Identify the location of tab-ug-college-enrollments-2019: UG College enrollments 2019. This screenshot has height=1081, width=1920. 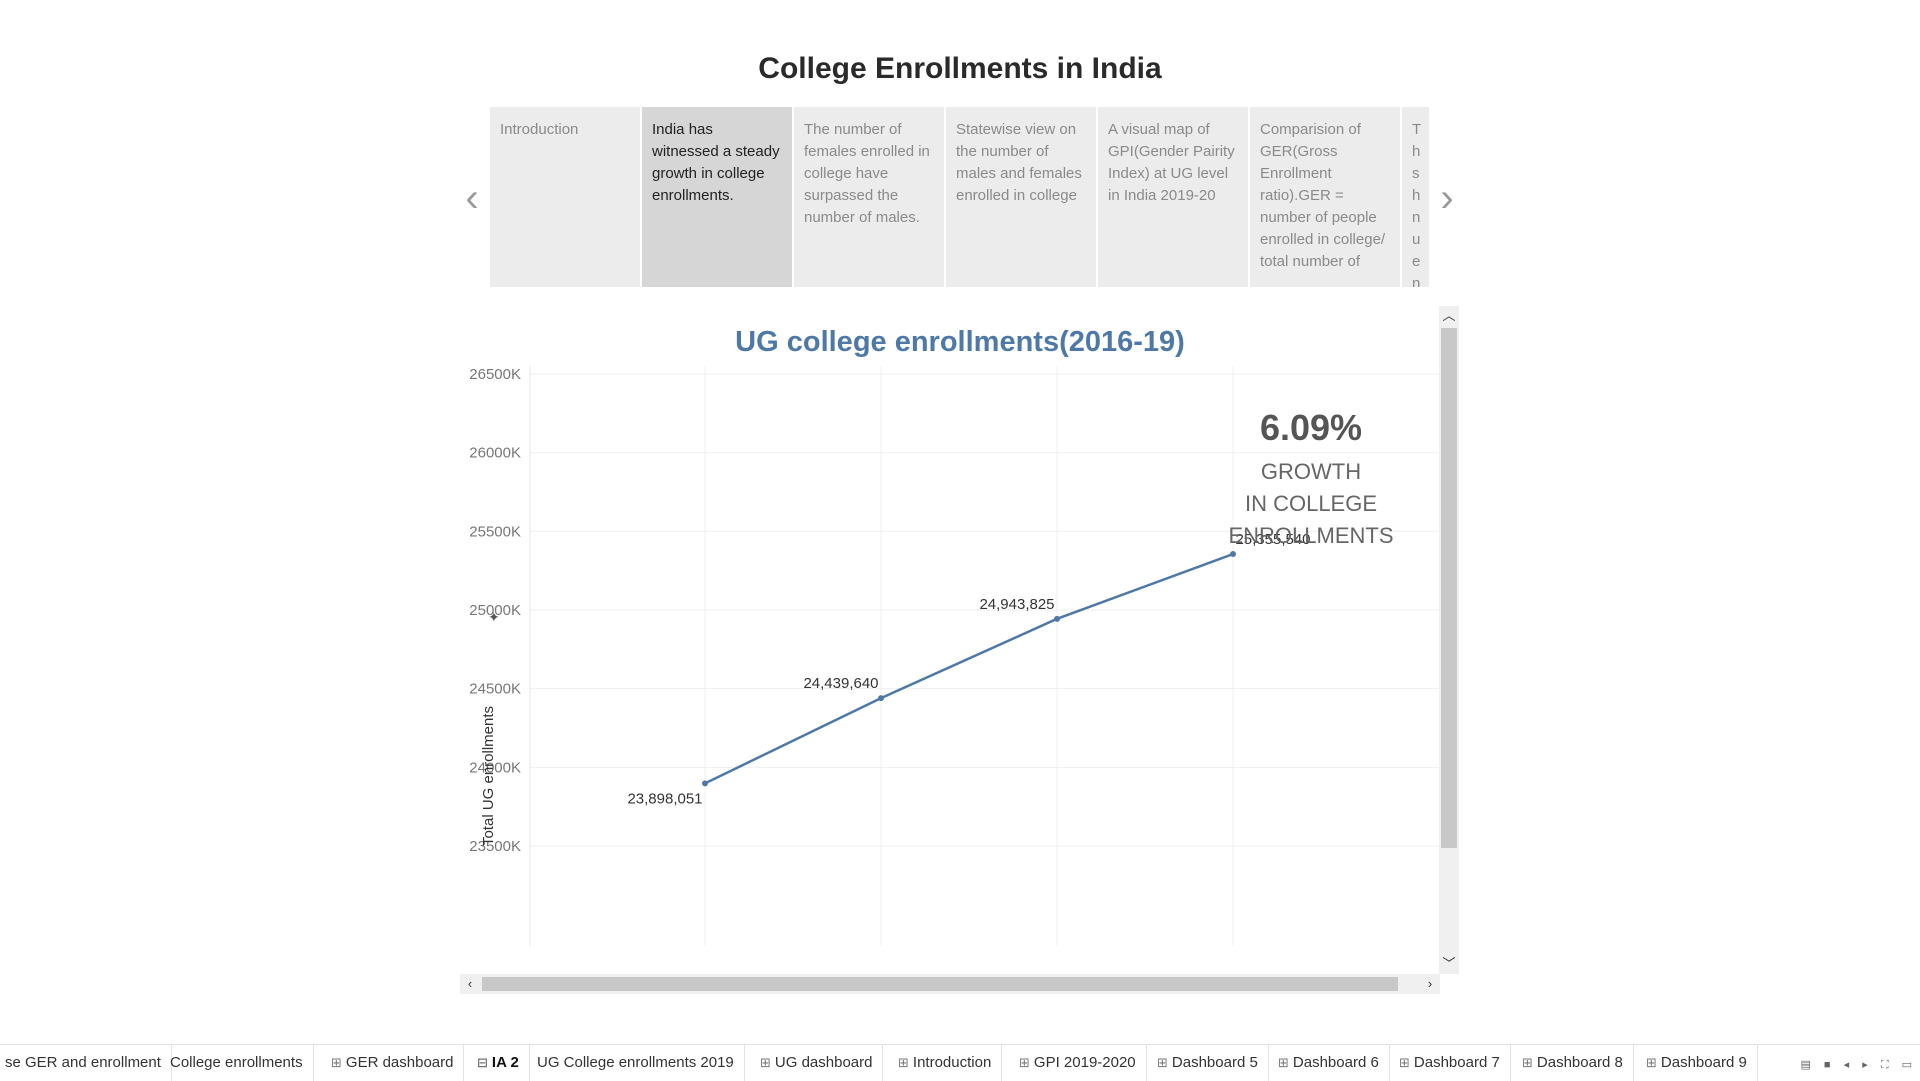
(636, 1063).